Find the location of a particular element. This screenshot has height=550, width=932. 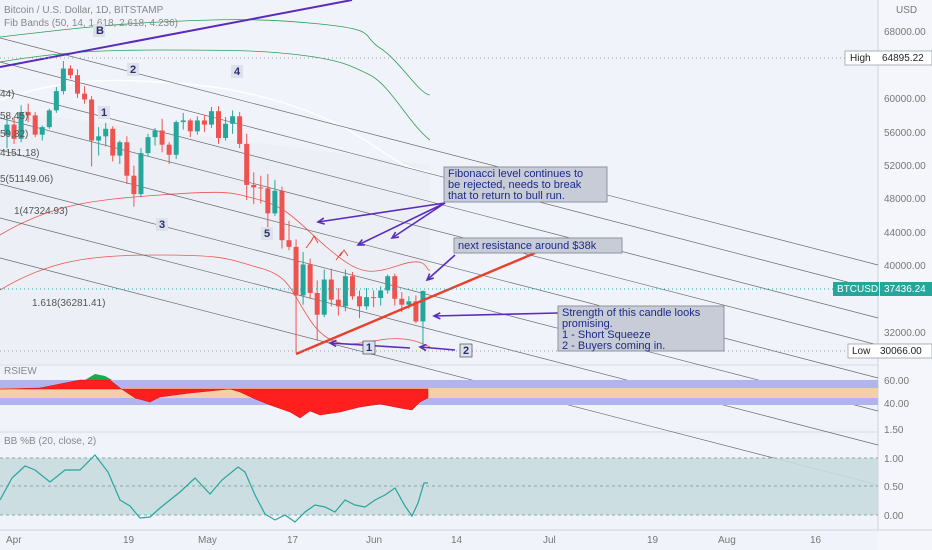

arrow-wave2 is located at coordinates (437, 348).